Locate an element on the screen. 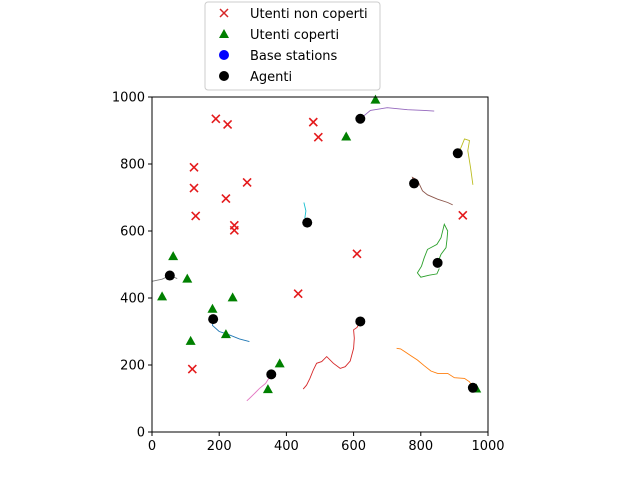  legend-marker-base-stations is located at coordinates (224, 55).